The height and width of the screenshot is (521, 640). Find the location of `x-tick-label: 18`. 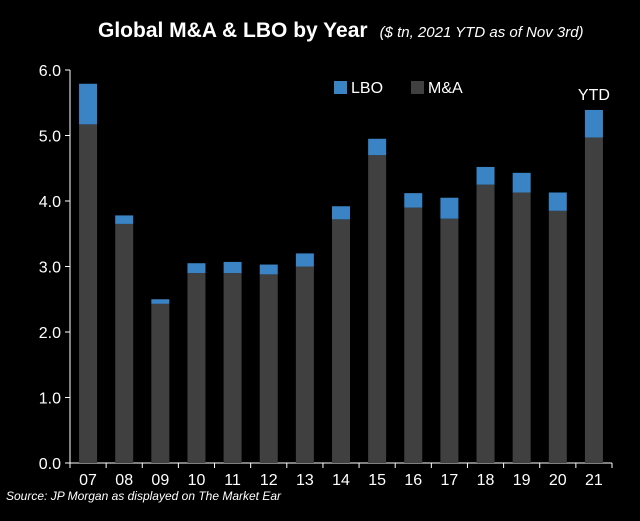

x-tick-label: 18 is located at coordinates (486, 480).